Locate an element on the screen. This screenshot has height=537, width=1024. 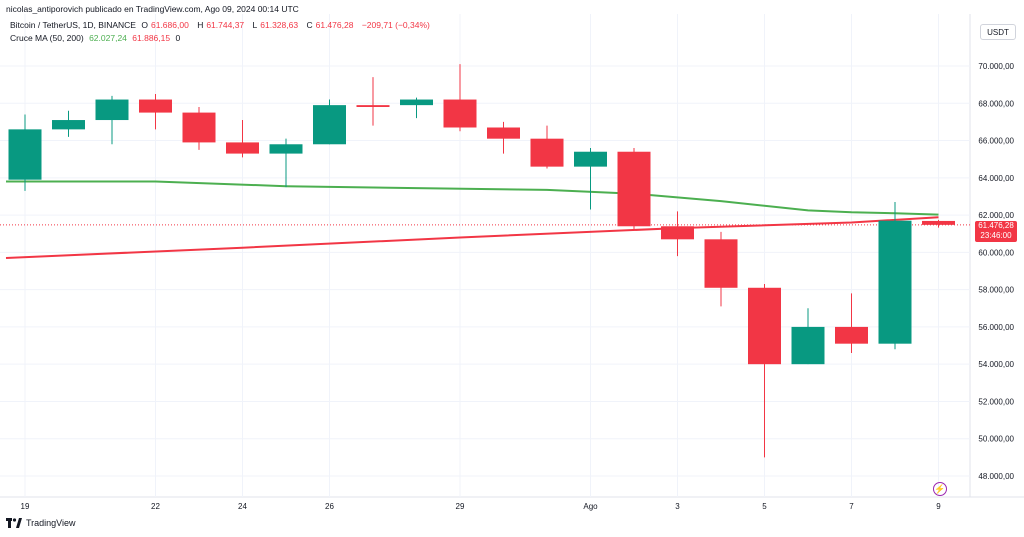
last-price-value: 61.476,28 is located at coordinates (996, 225).